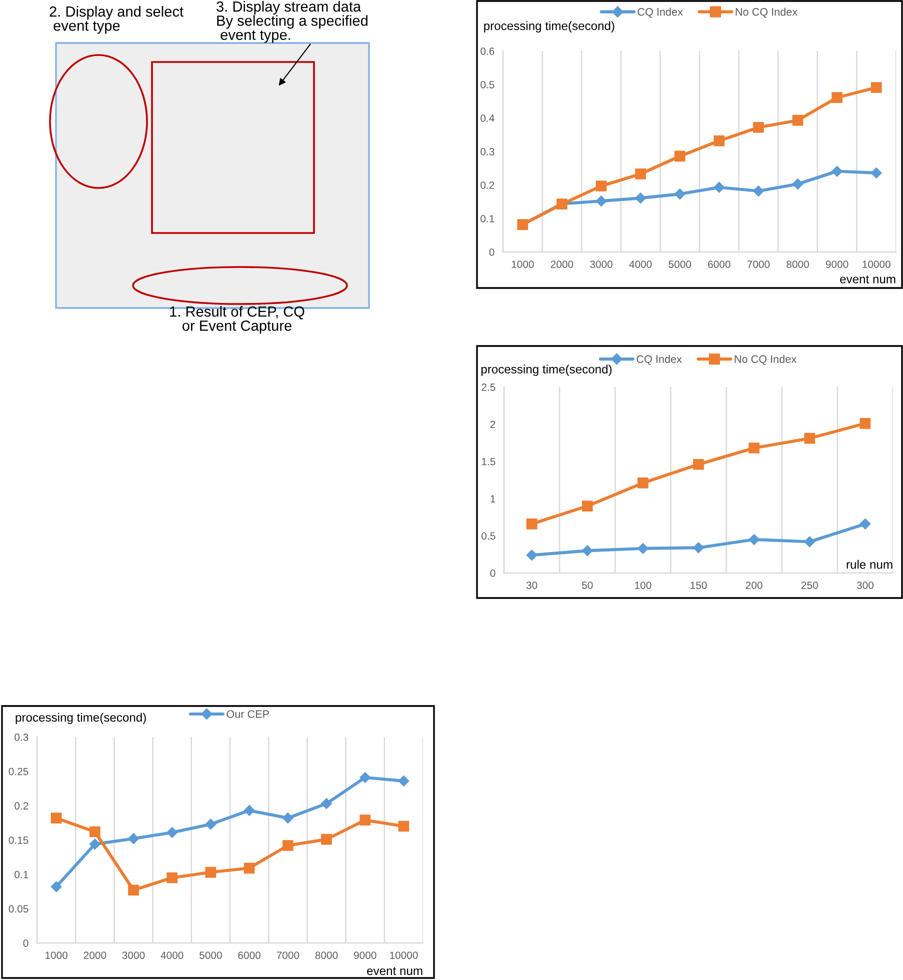  Describe the element at coordinates (247, 714) in the screenshot. I see `legend-label: Our CEP` at that location.